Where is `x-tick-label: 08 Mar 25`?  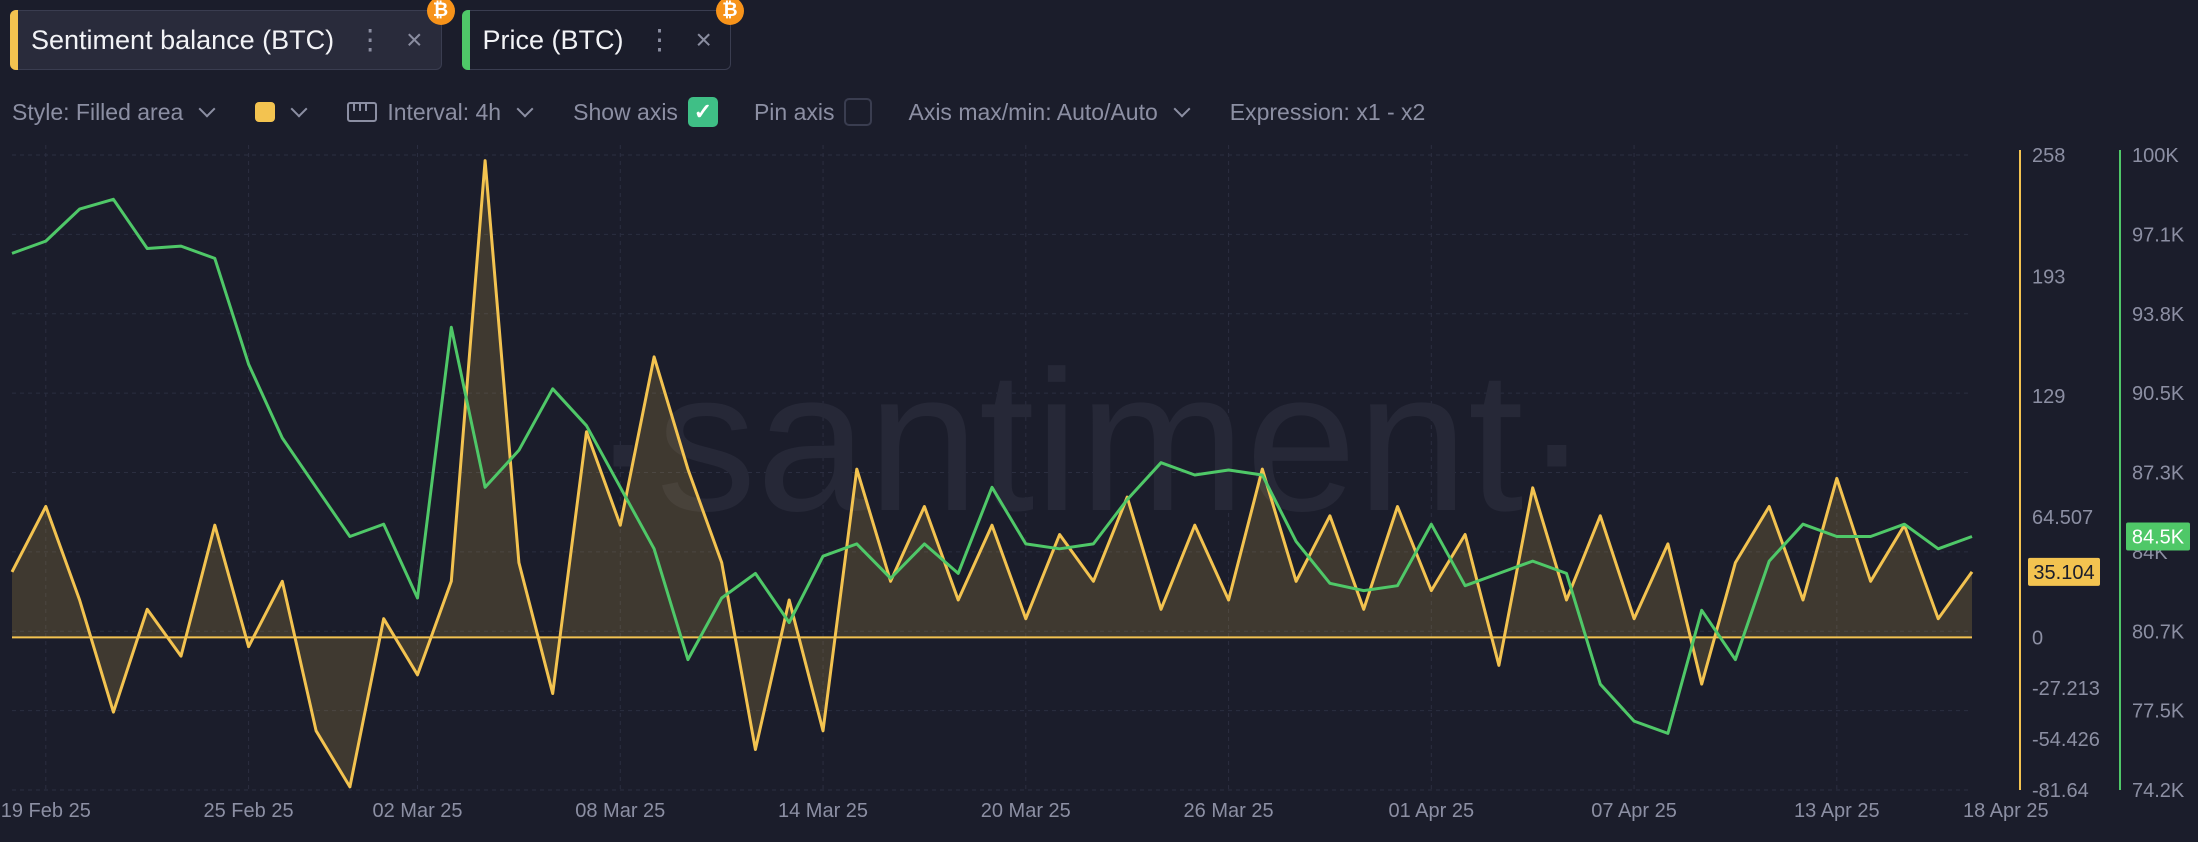
x-tick-label: 08 Mar 25 is located at coordinates (620, 811).